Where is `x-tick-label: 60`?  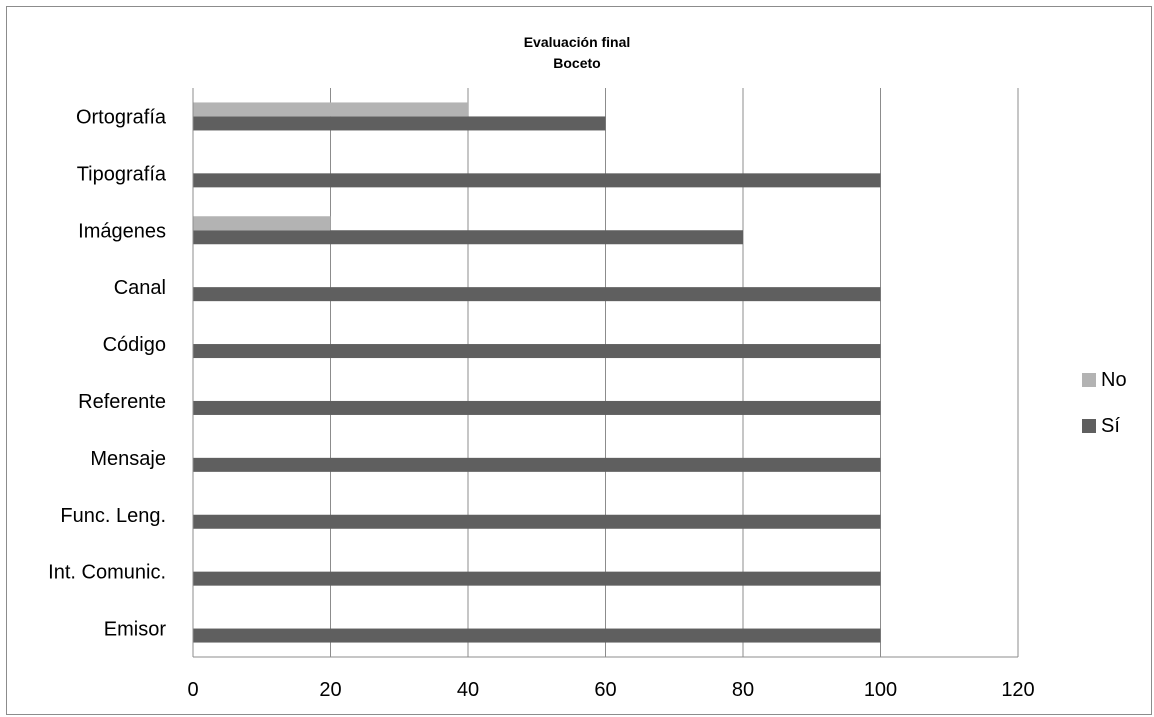
x-tick-label: 60 is located at coordinates (605, 690).